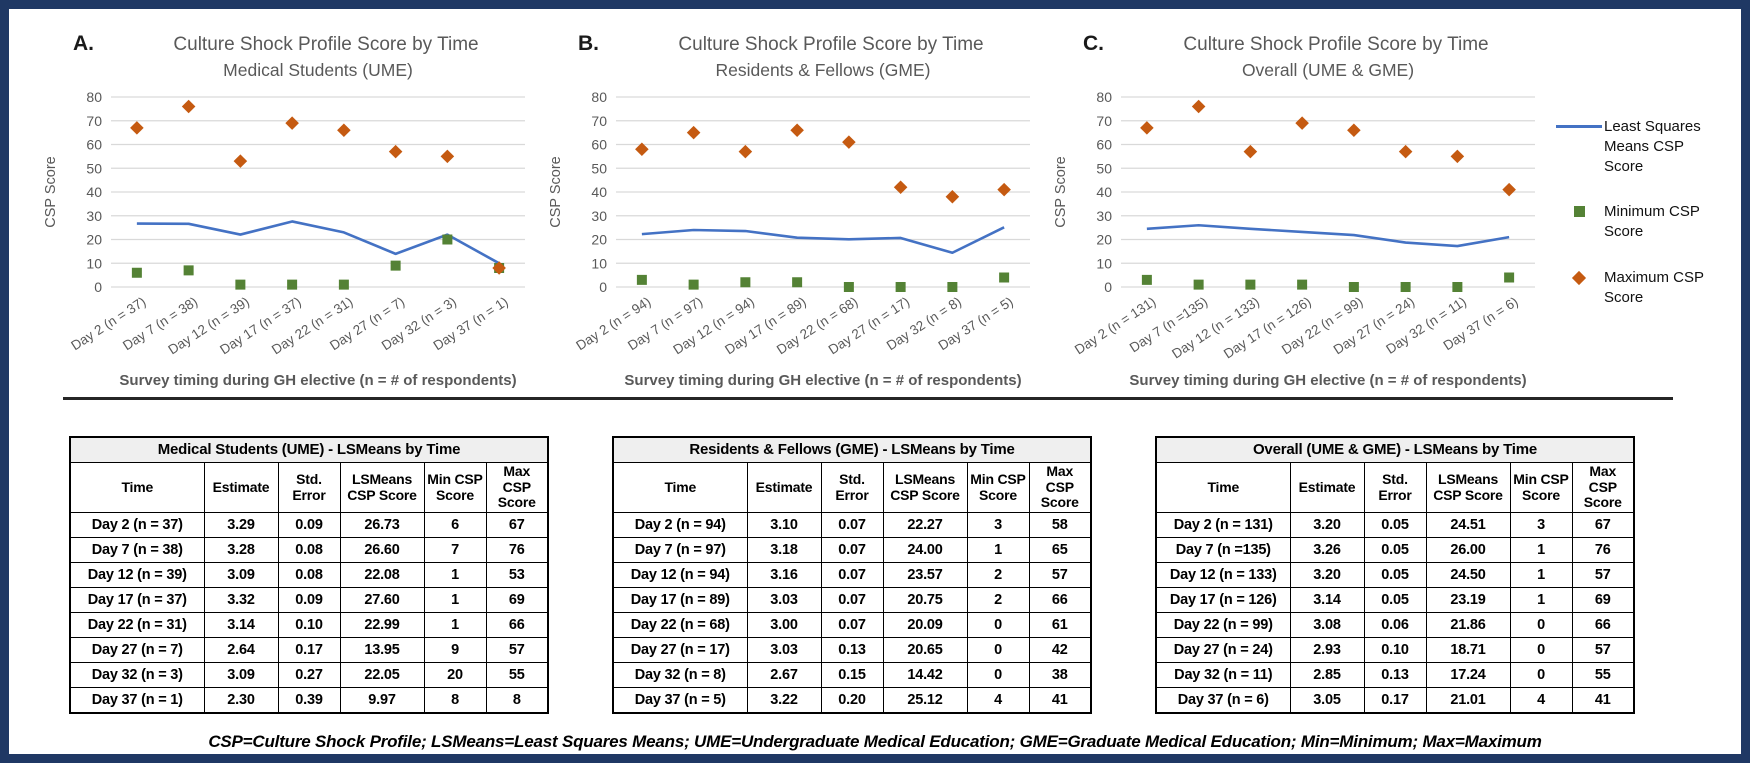 This screenshot has height=763, width=1750. What do you see at coordinates (1327, 550) in the screenshot?
I see `table-cell: 3.26` at bounding box center [1327, 550].